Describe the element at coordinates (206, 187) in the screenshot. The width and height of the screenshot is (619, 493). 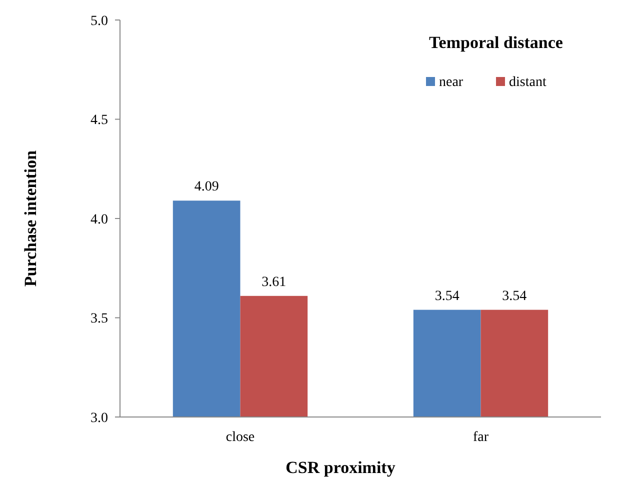
I see `data-label: 4.09` at that location.